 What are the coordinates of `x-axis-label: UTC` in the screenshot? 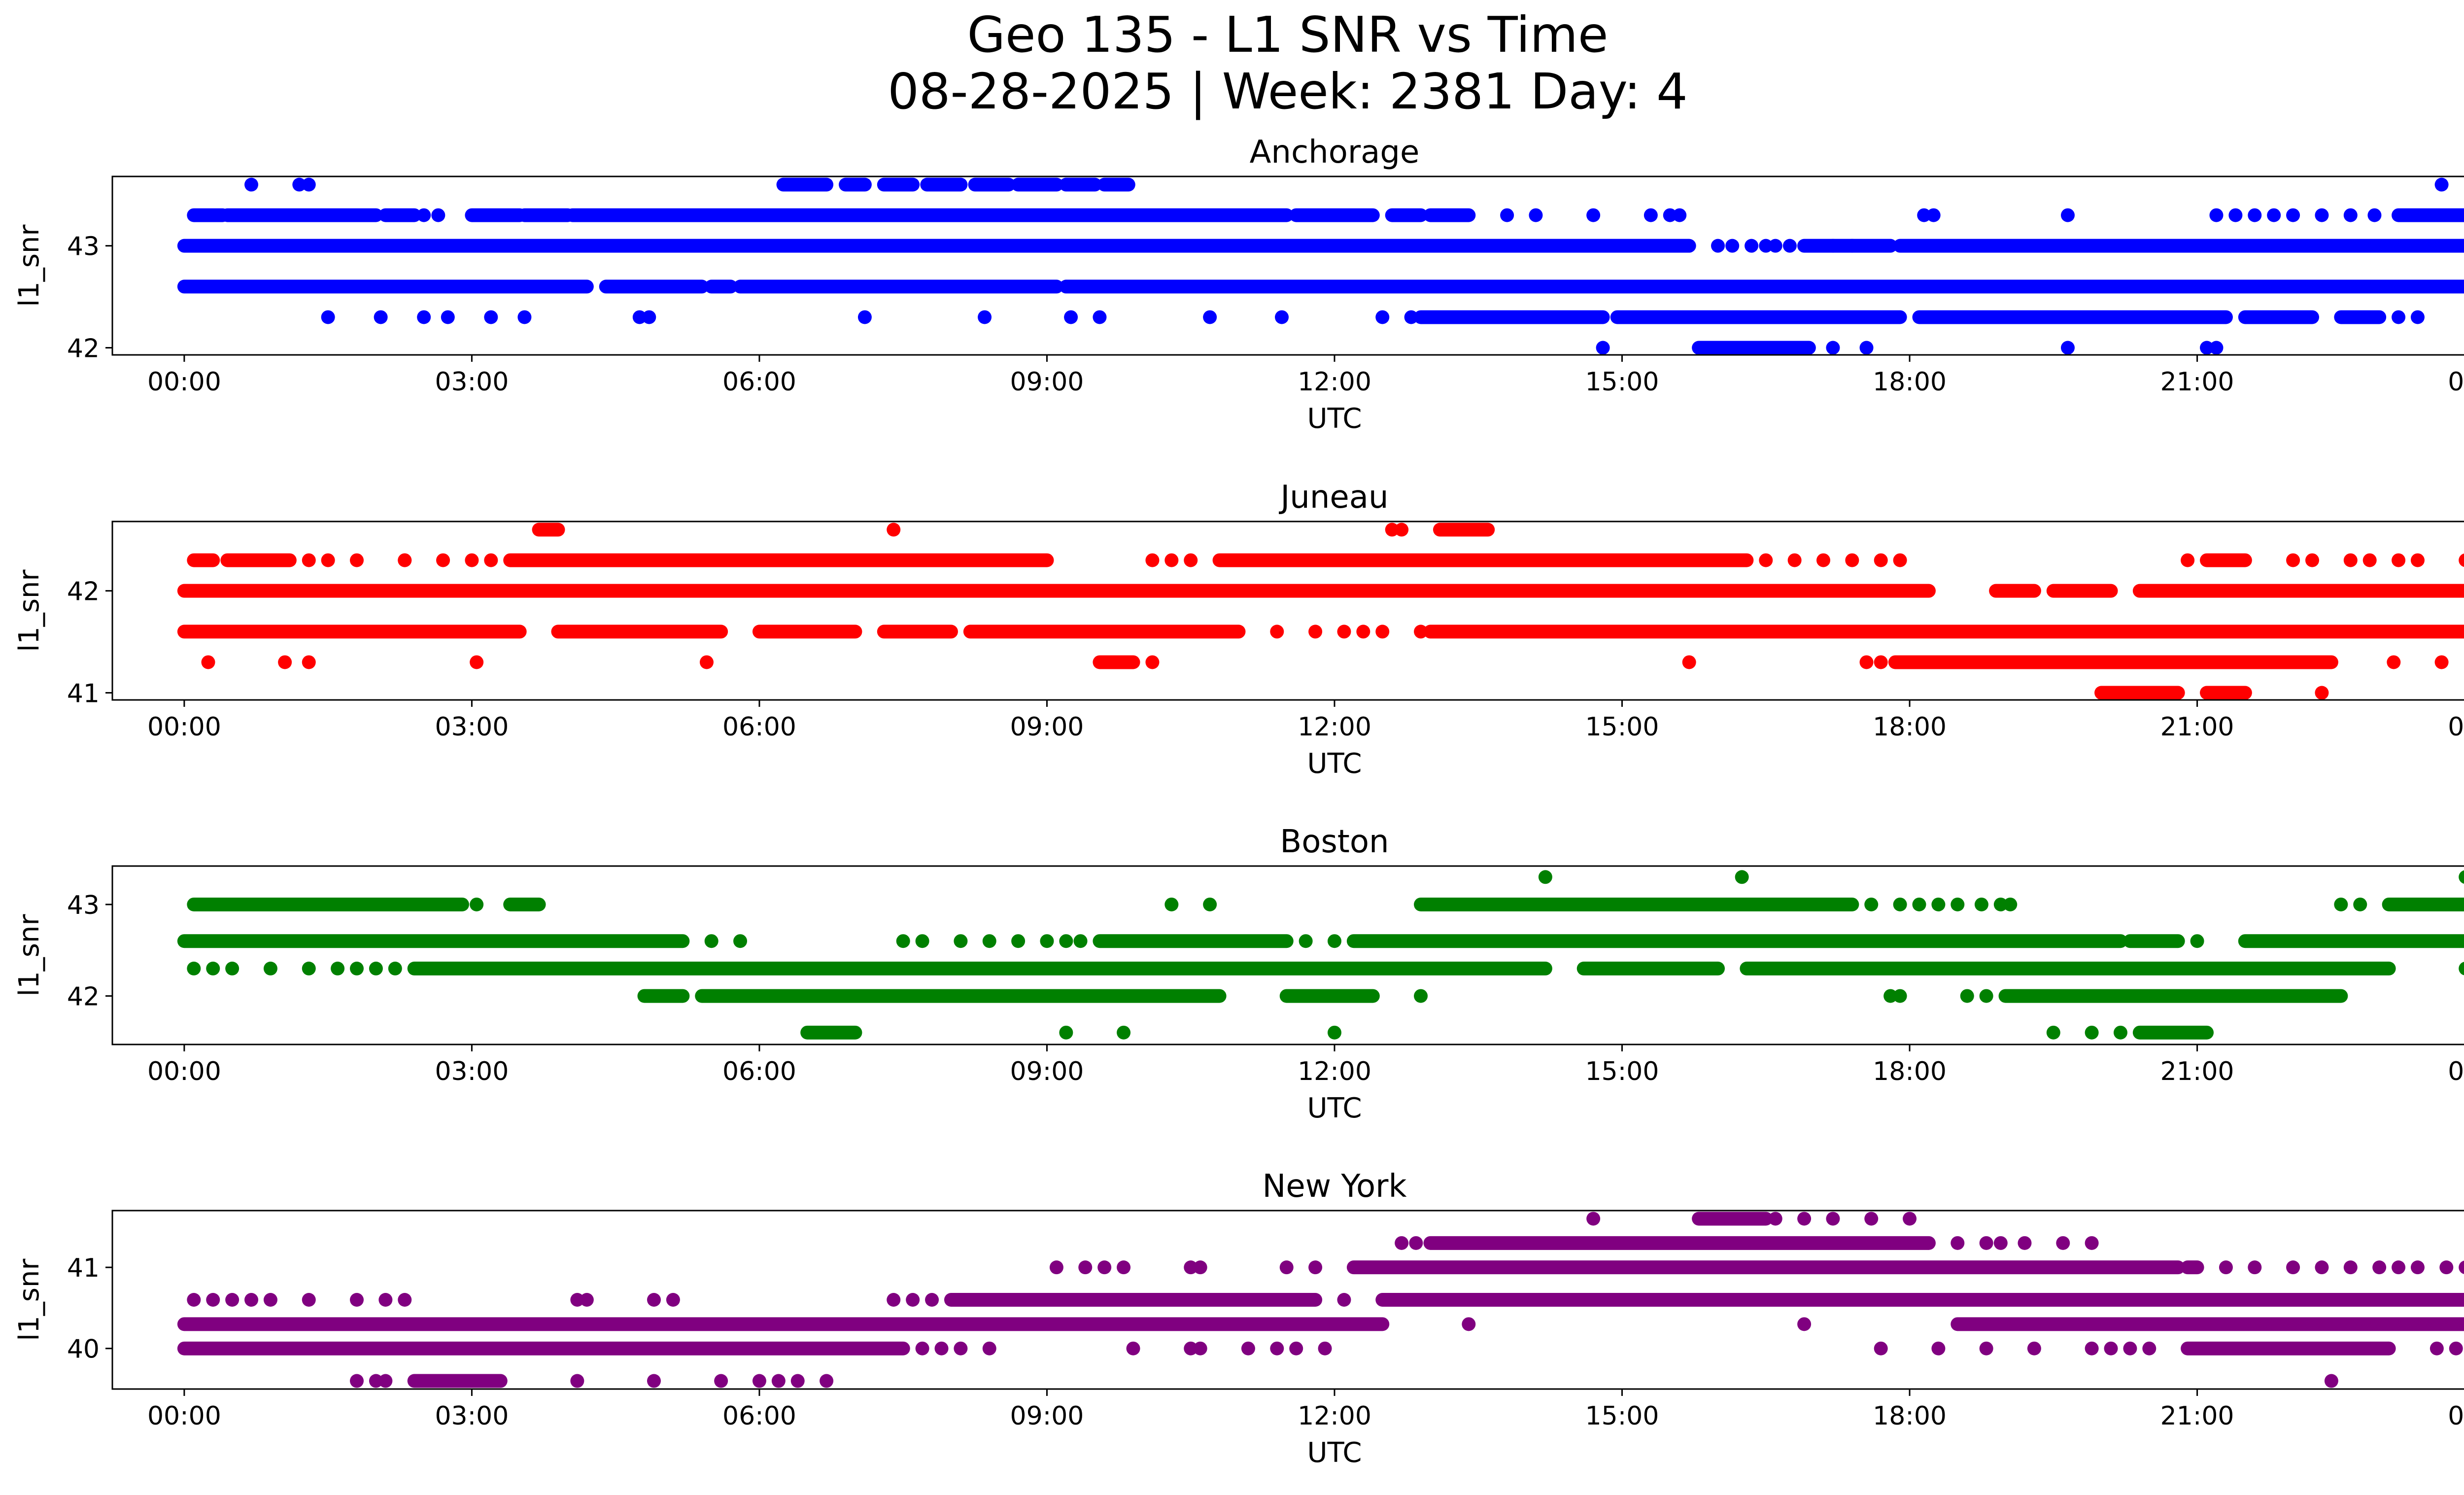 It's located at (1334, 1108).